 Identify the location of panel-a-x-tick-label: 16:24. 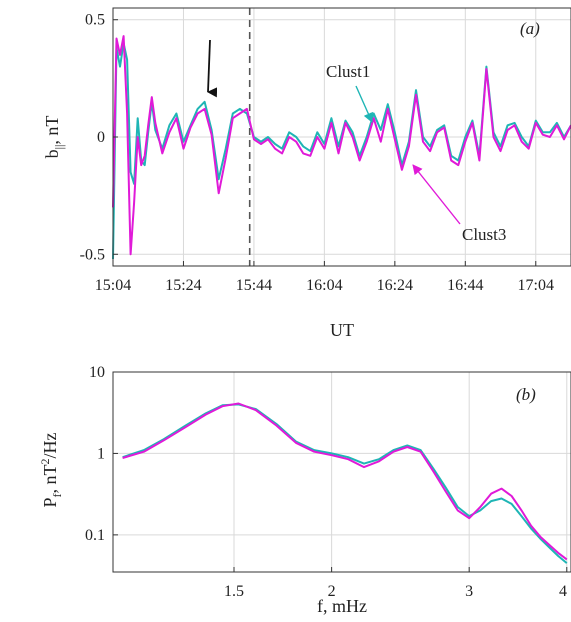
(395, 285).